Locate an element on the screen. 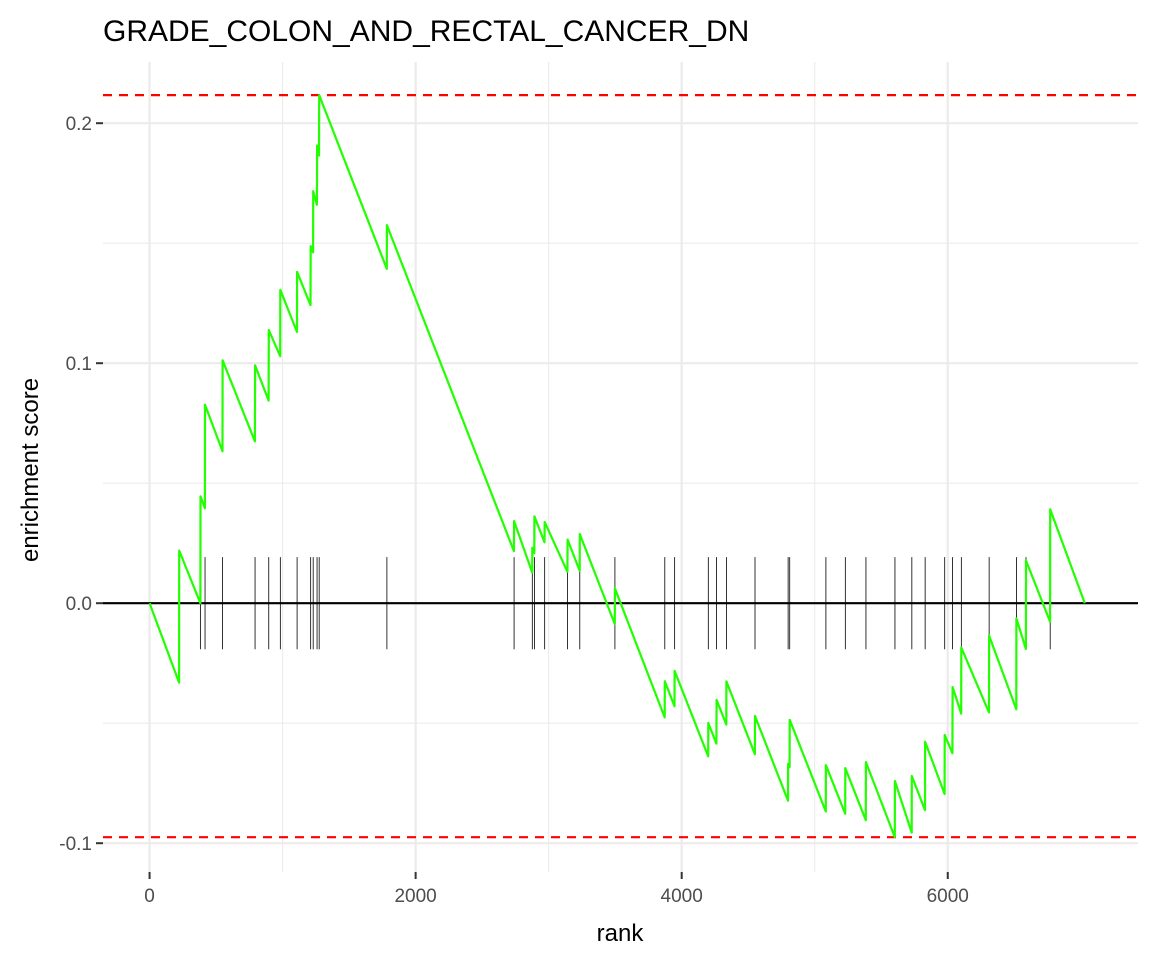 The height and width of the screenshot is (960, 1152). y-axis-label: enrichment score is located at coordinates (30, 470).